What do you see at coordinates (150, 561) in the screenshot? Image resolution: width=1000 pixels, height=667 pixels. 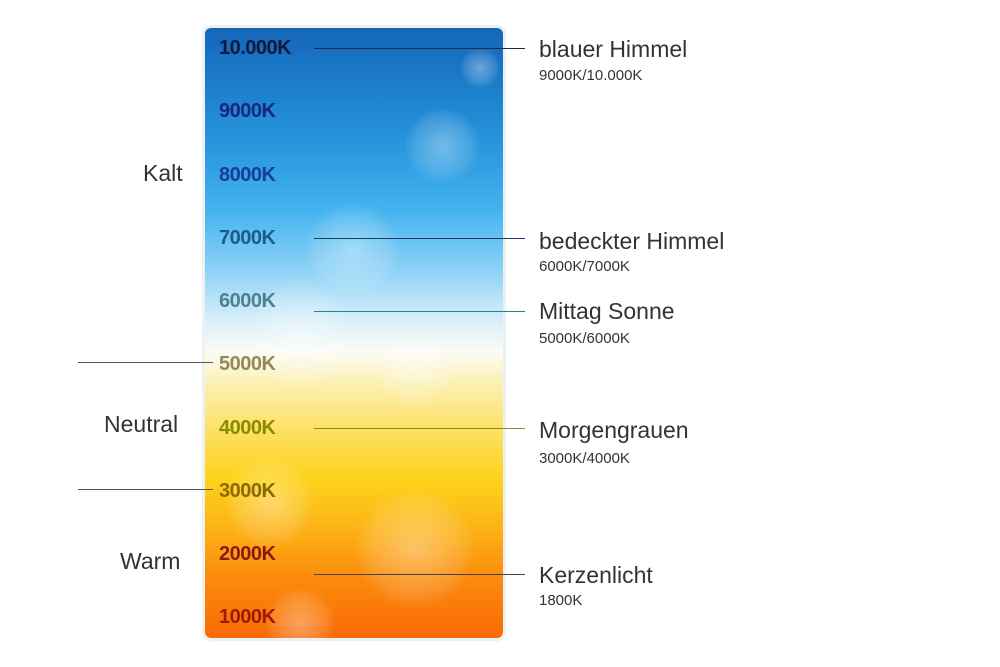 I see `category-warm-label: Warm` at bounding box center [150, 561].